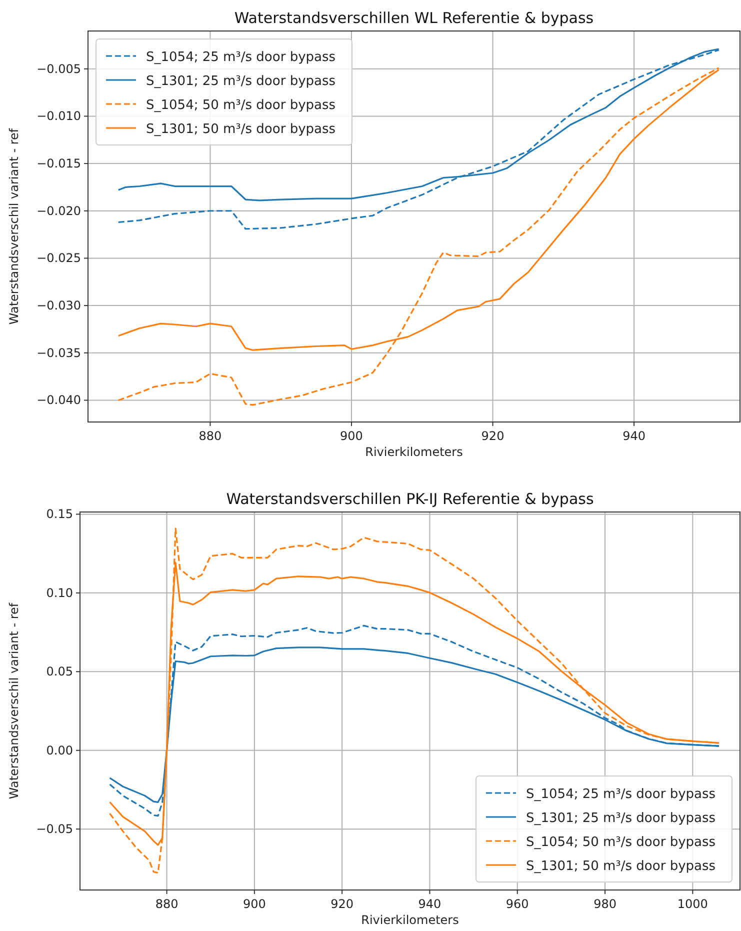 This screenshot has height=931, width=741. I want to click on y-tick-label: −0.005, so click(58, 69).